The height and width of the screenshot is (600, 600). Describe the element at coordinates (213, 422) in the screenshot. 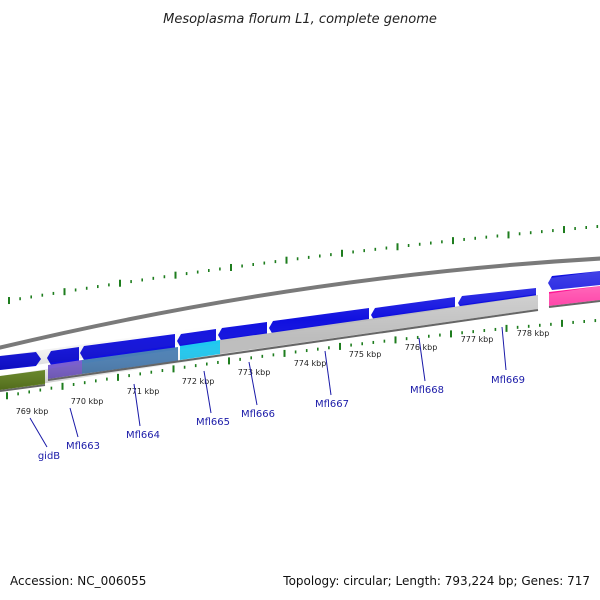

I see `gene-label-Mfl665: Mfl665` at that location.